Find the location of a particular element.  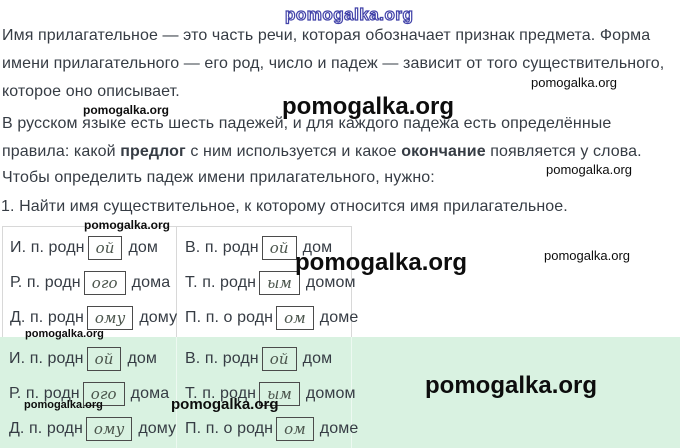

table-cell-empty is located at coordinates (515, 281).